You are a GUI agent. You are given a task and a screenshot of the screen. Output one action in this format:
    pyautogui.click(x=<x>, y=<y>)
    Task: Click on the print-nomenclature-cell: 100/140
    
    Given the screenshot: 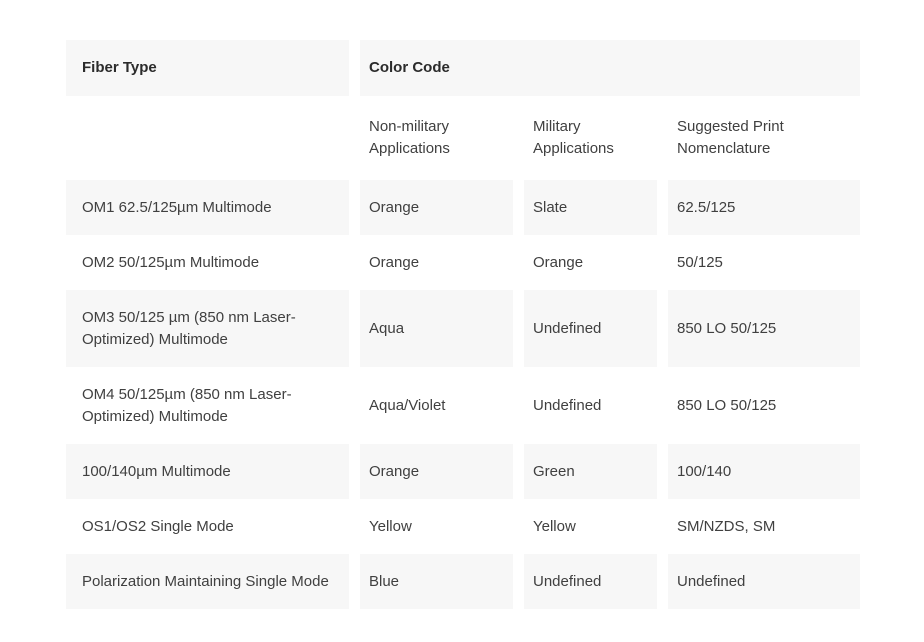 What is the action you would take?
    pyautogui.click(x=759, y=471)
    